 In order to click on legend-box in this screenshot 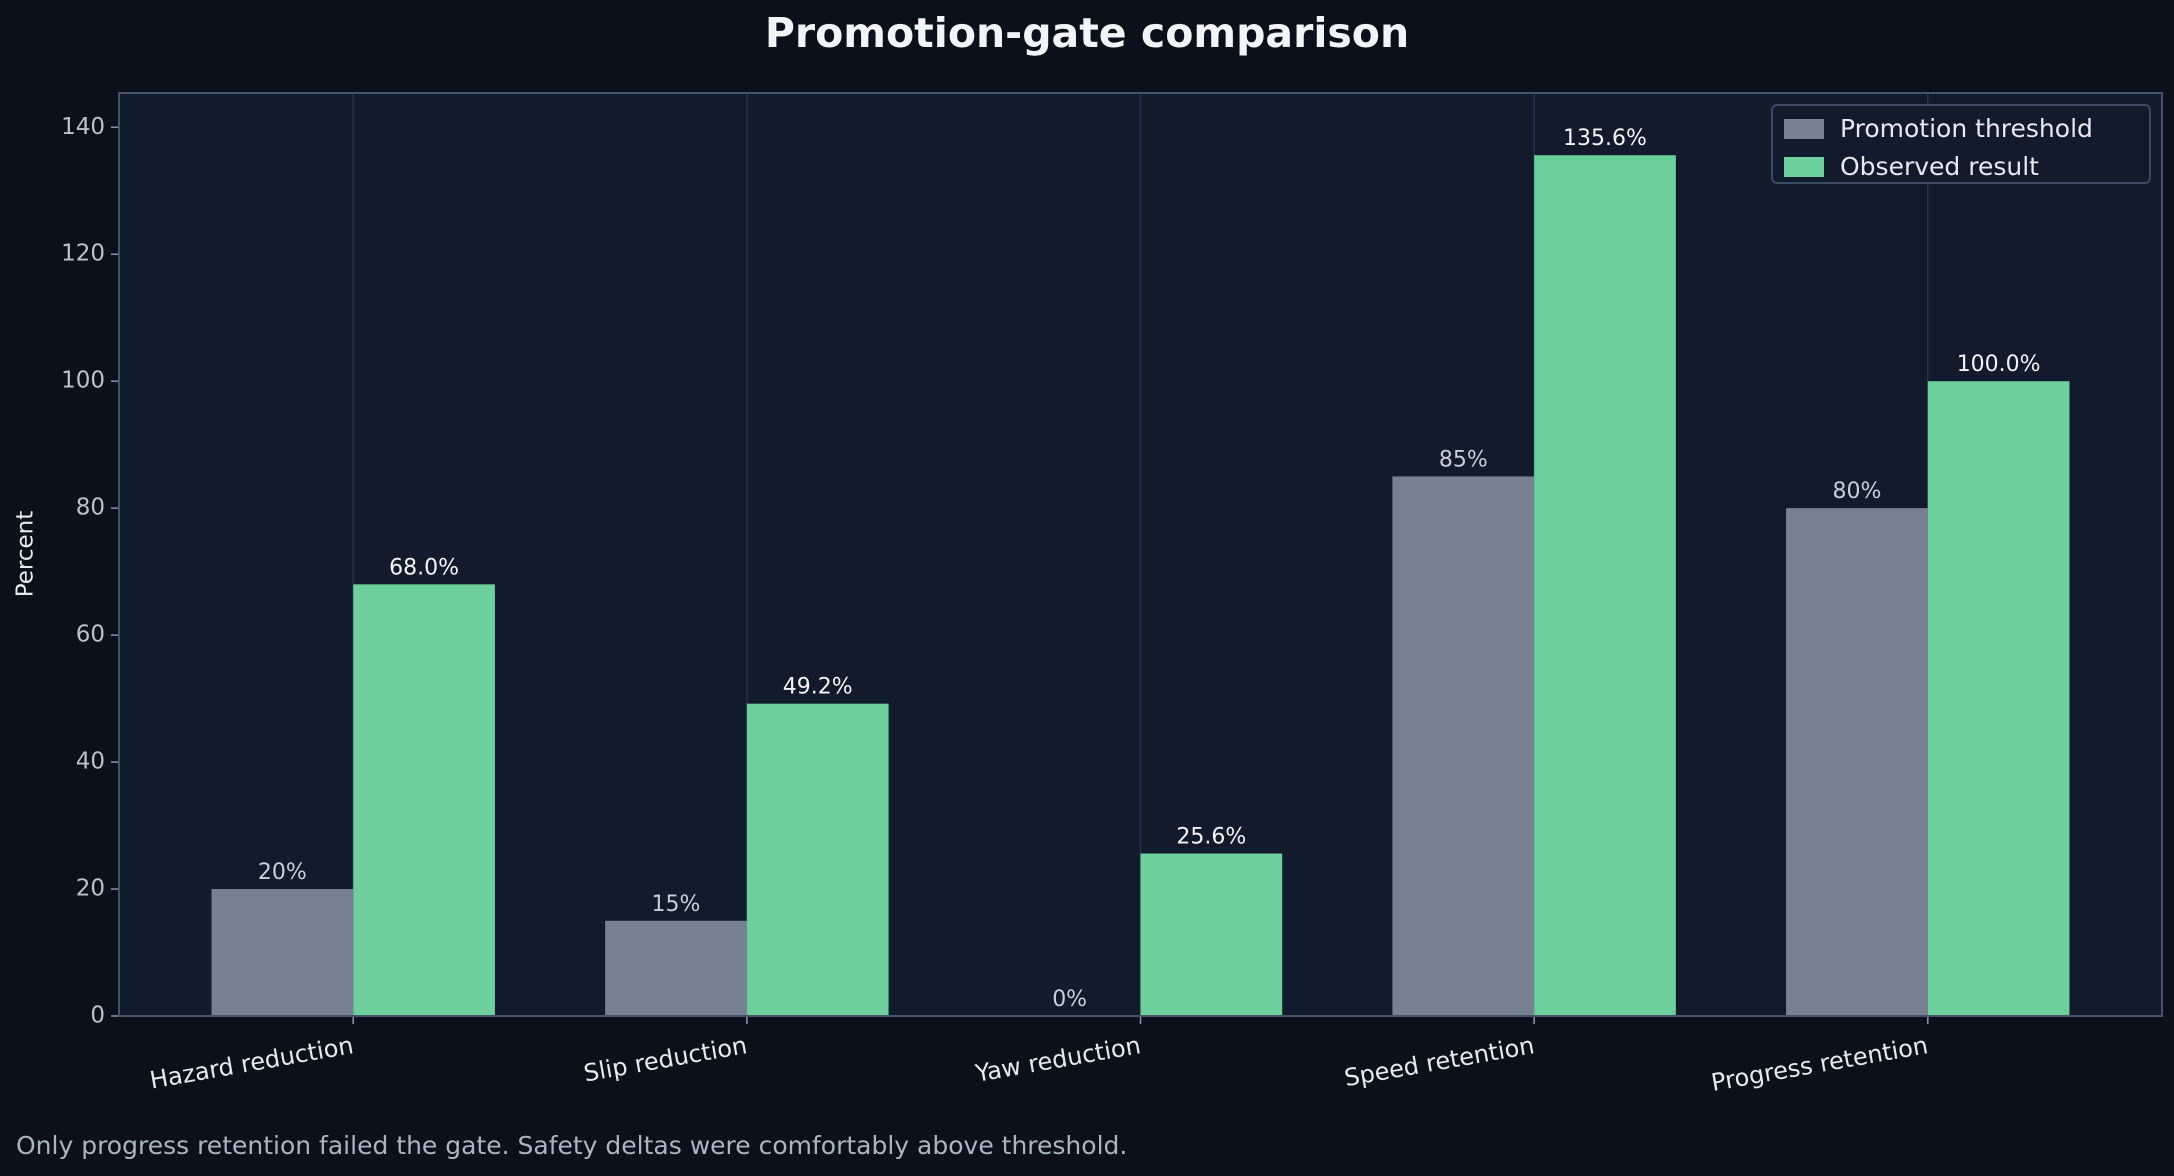, I will do `click(1961, 144)`.